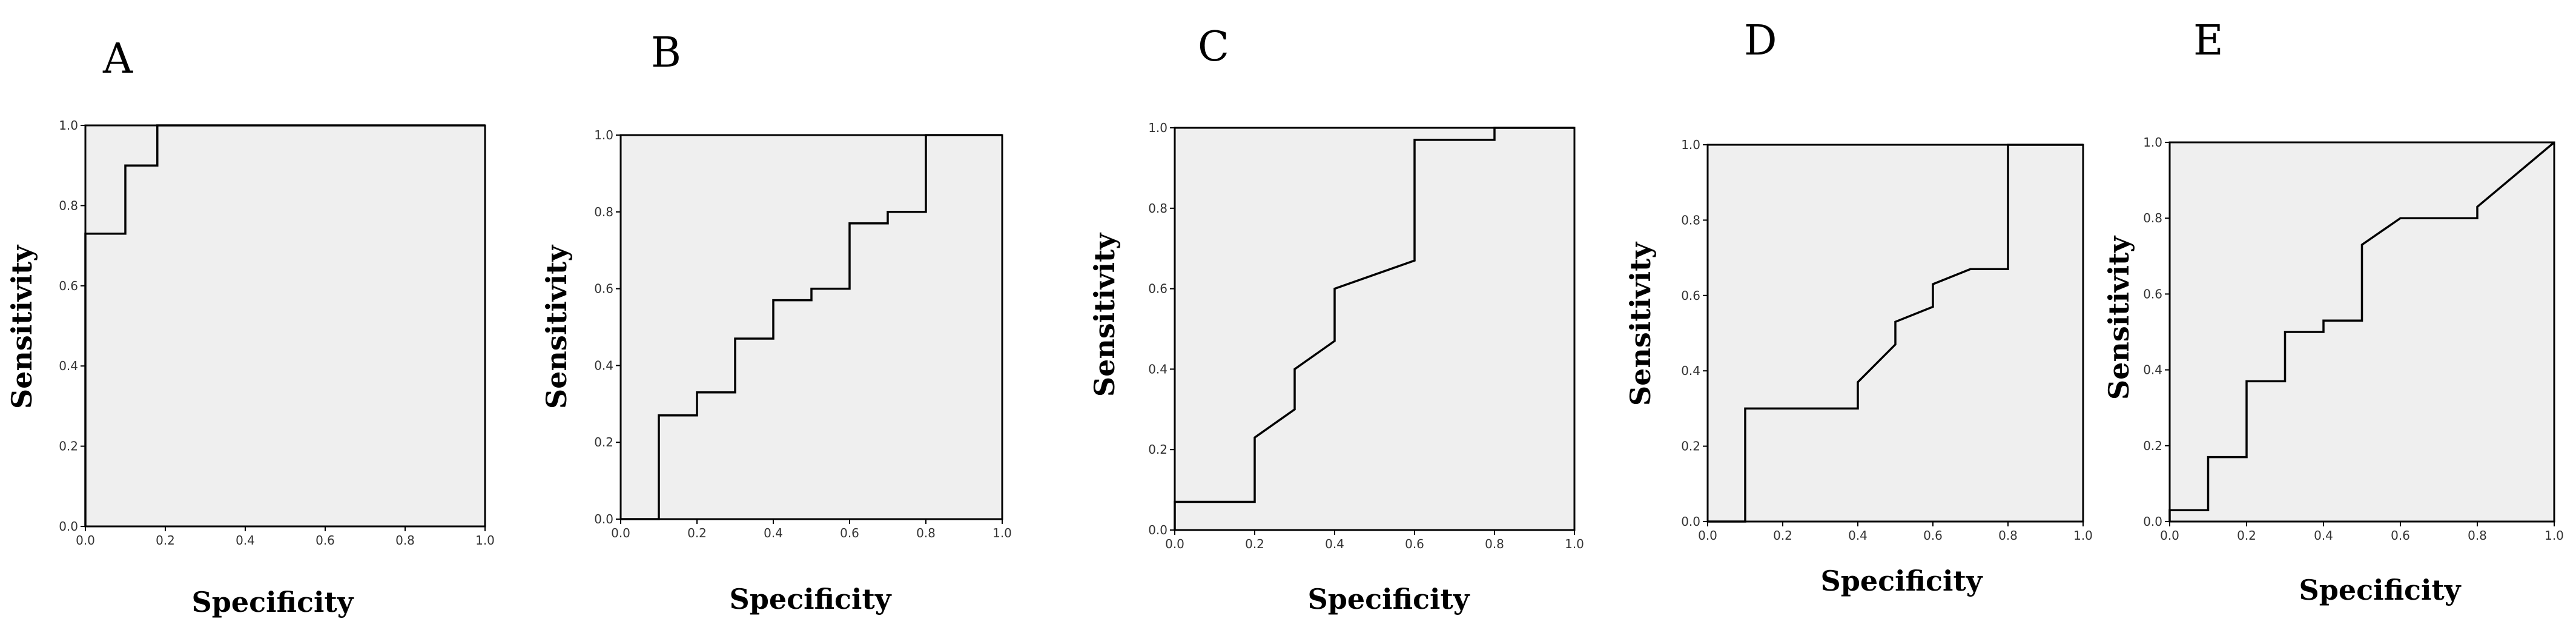 The width and height of the screenshot is (2576, 633). What do you see at coordinates (2208, 41) in the screenshot?
I see `panel-letter: E` at bounding box center [2208, 41].